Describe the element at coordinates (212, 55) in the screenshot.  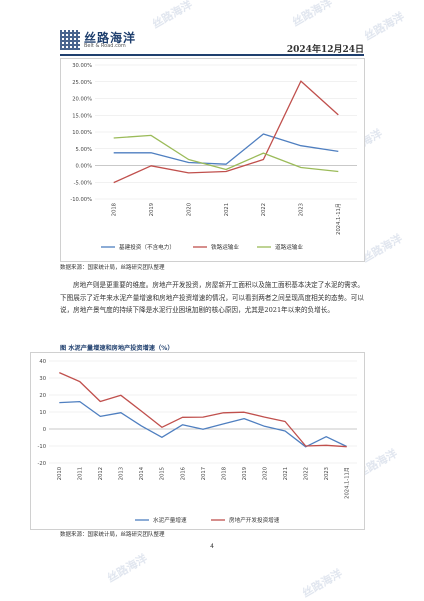
I see `header-rule` at that location.